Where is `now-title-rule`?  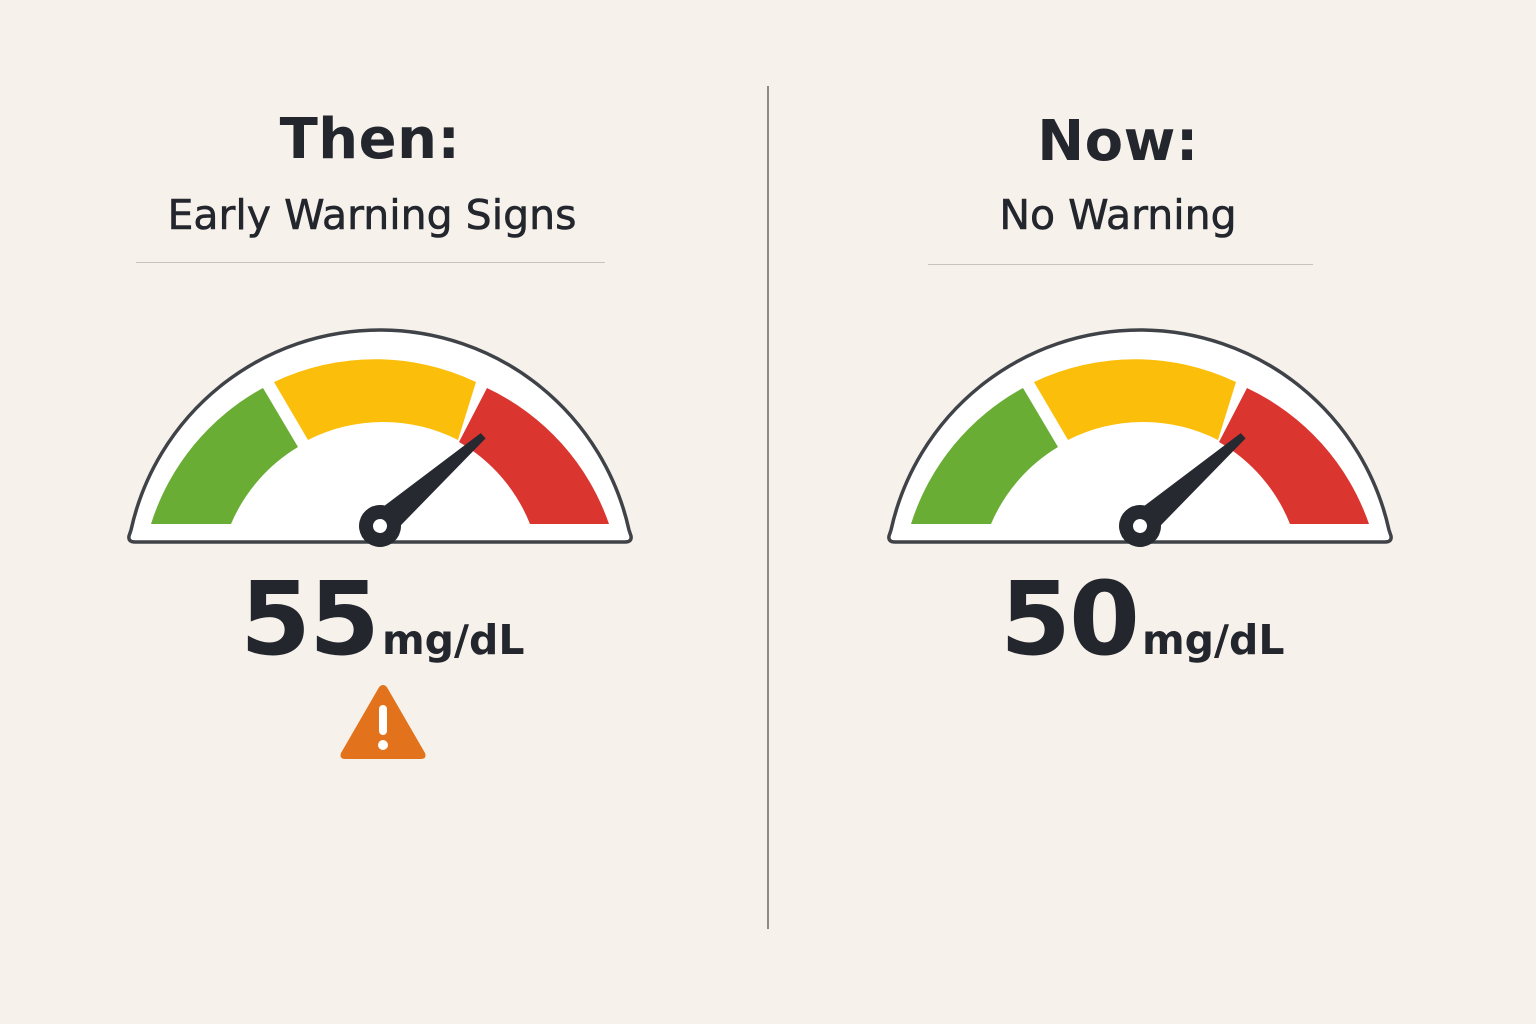
now-title-rule is located at coordinates (1120, 264).